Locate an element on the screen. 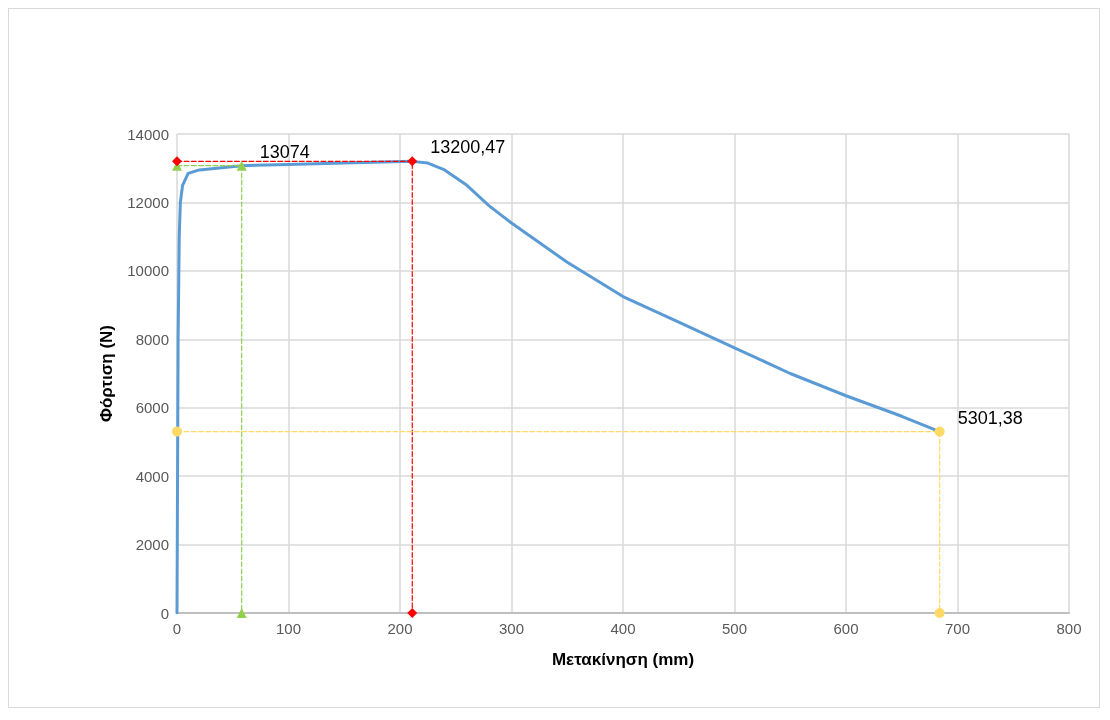  y-tick-label: 8000 is located at coordinates (152, 339).